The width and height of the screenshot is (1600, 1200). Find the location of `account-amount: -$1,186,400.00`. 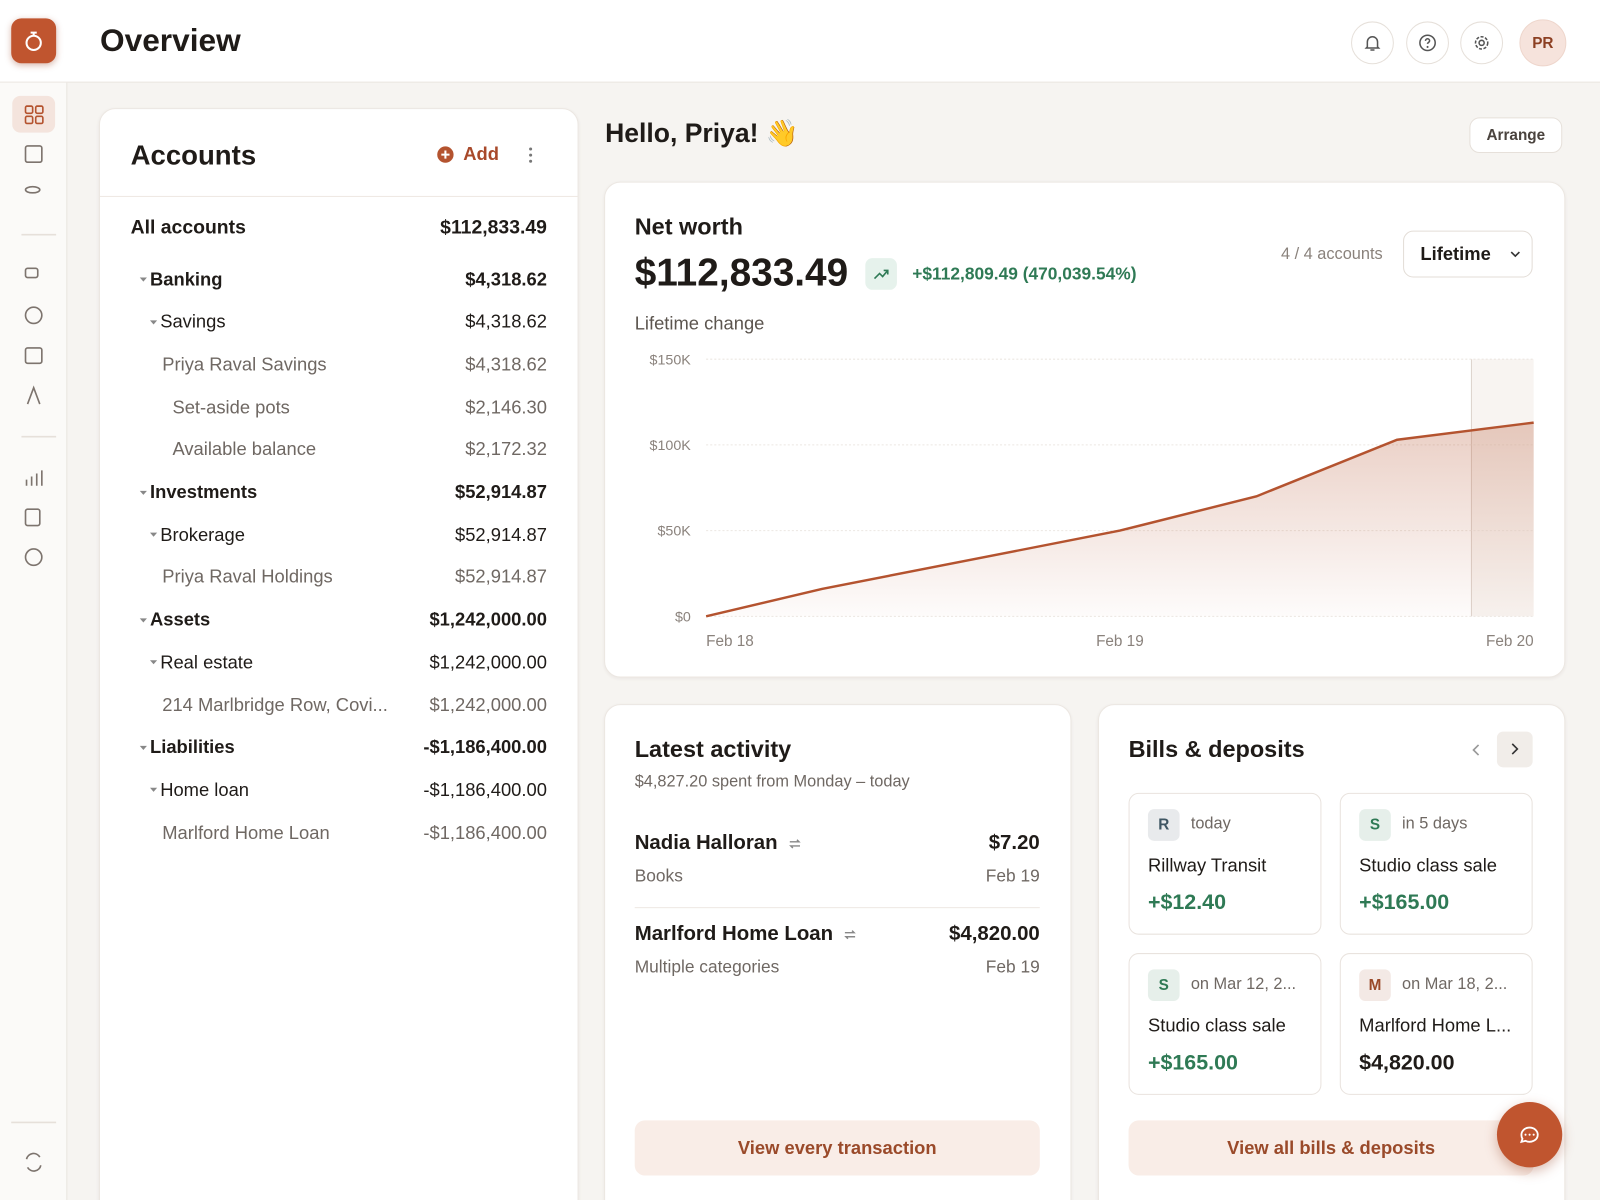

account-amount: -$1,186,400.00 is located at coordinates (485, 832).